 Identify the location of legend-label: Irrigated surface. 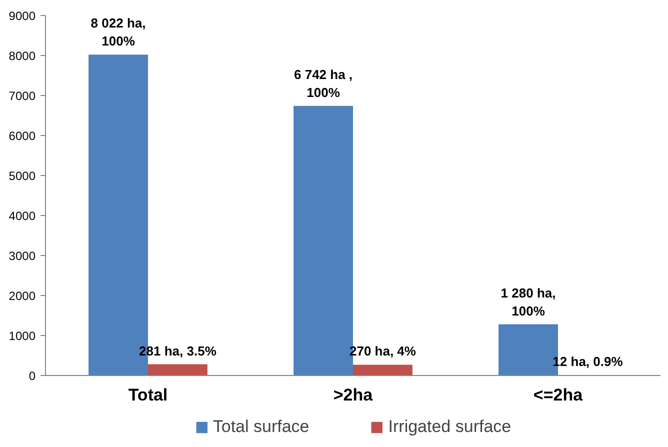
(450, 427).